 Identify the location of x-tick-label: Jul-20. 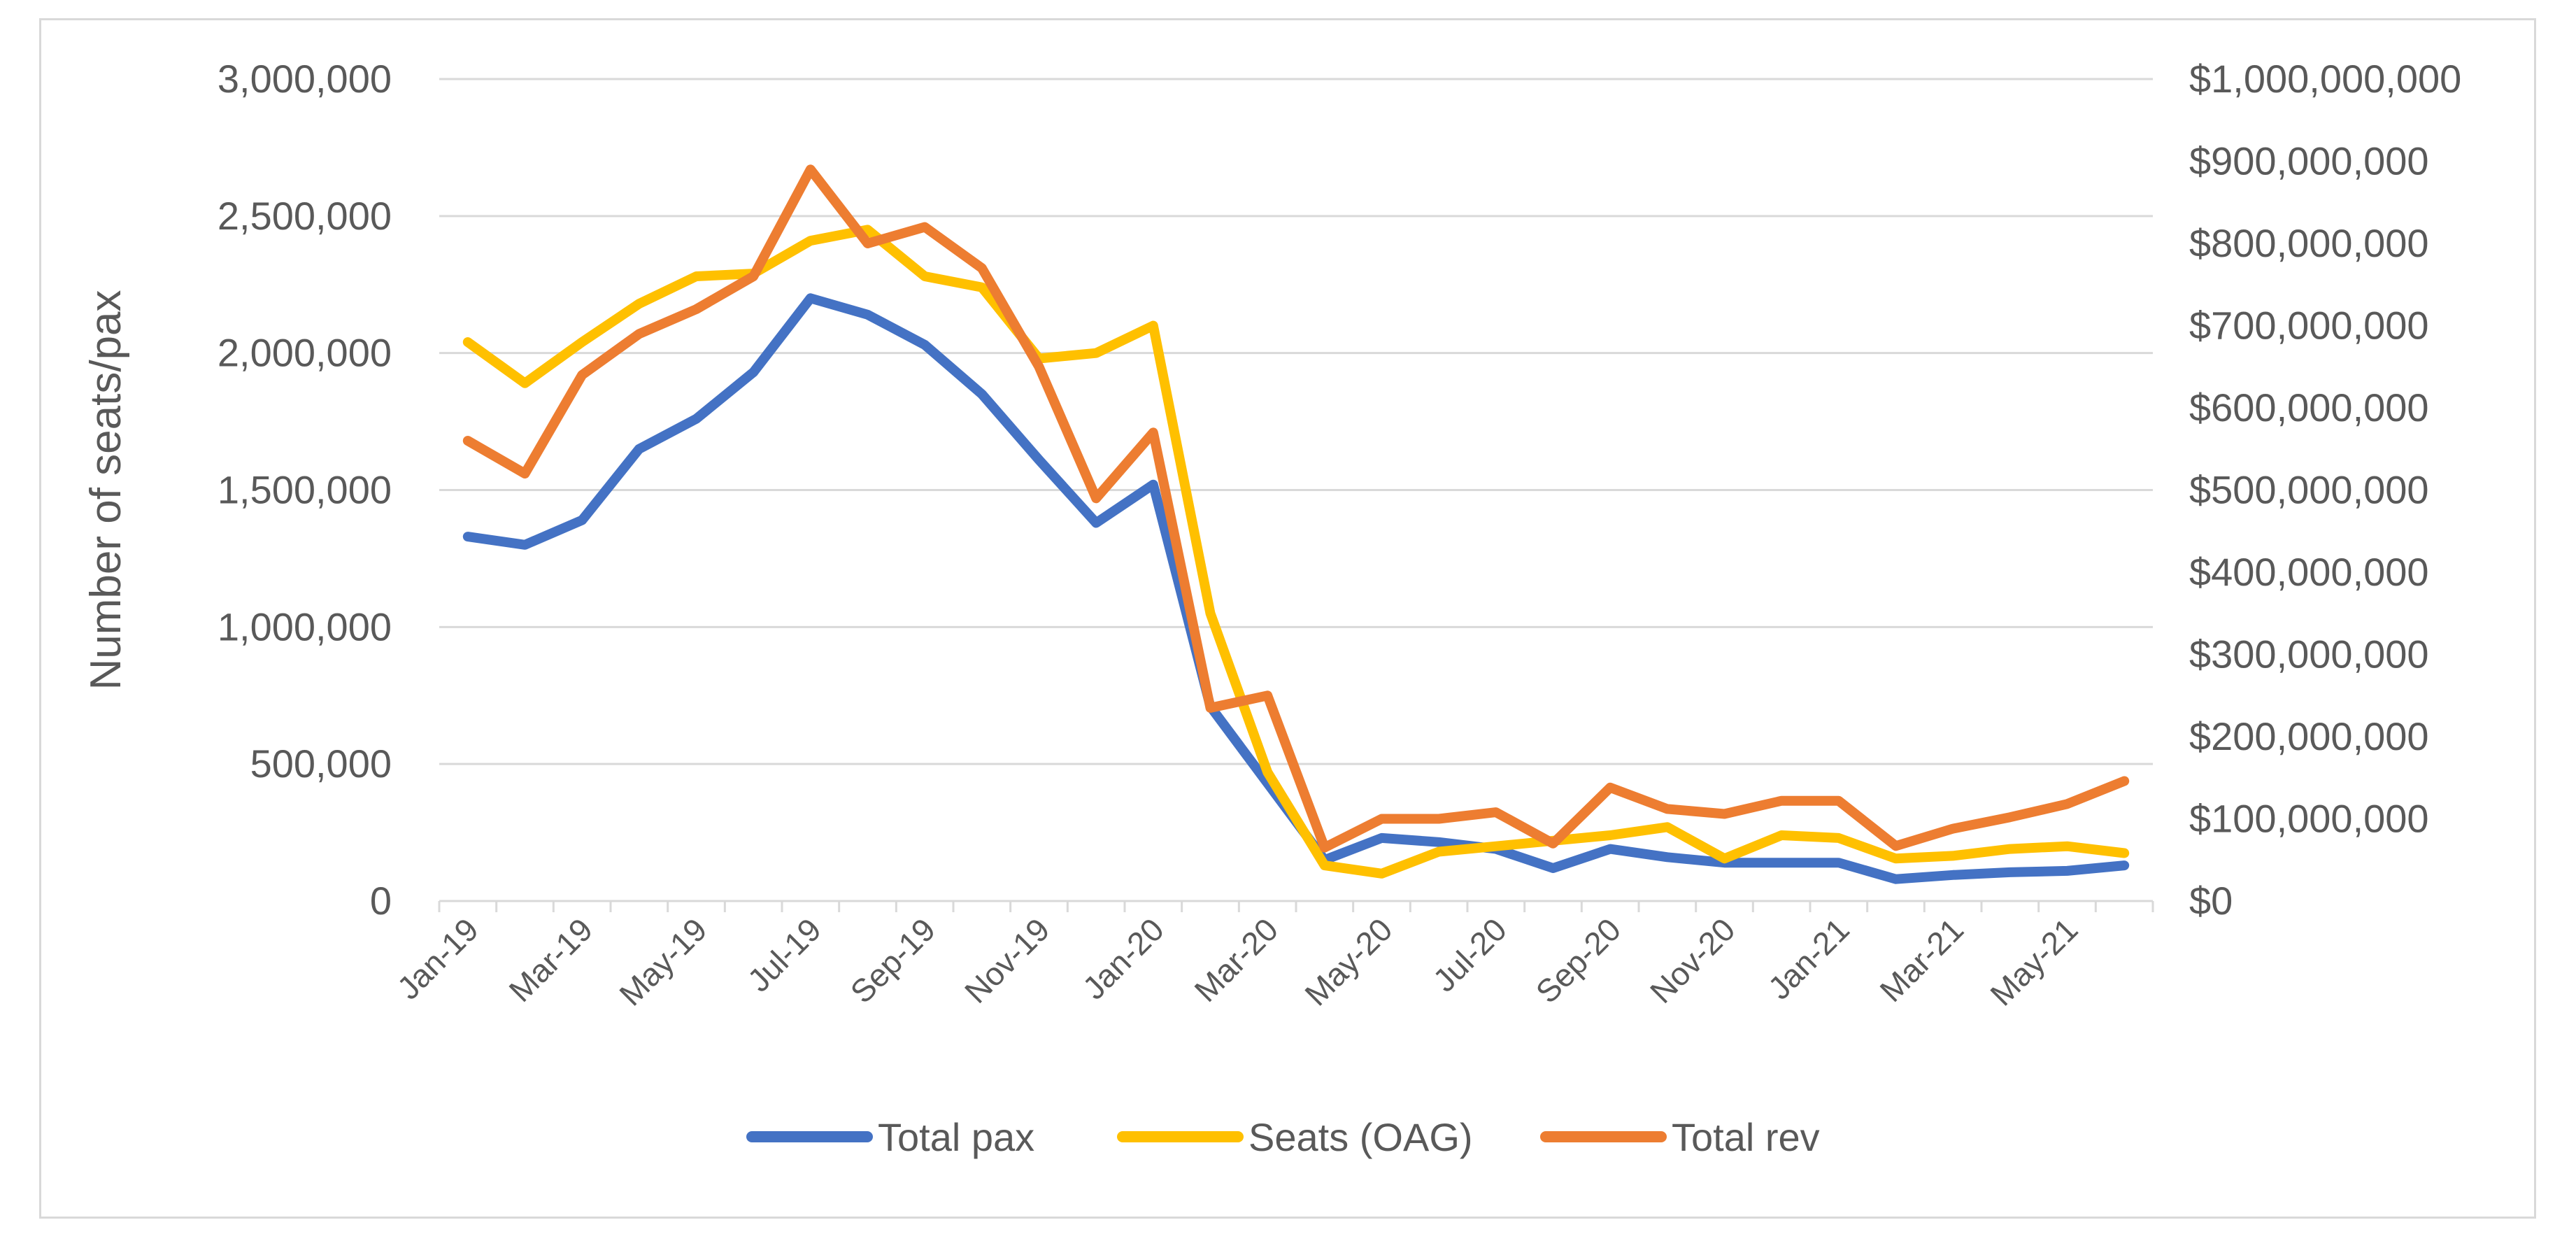
(1470, 955).